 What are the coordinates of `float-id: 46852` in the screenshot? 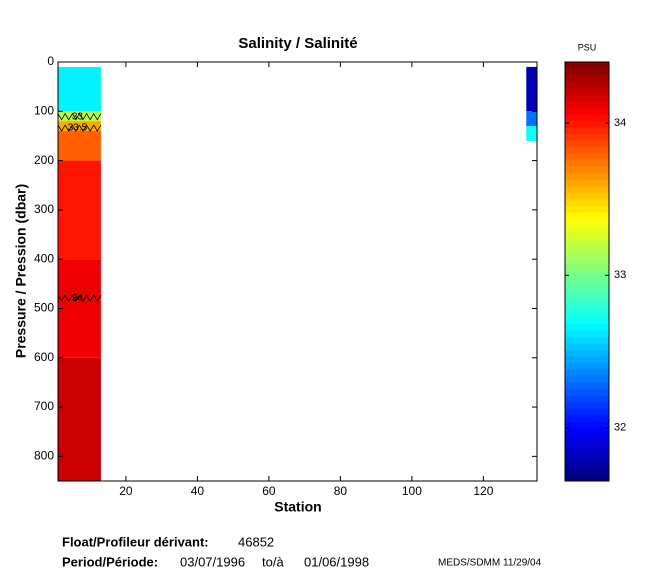 It's located at (256, 541).